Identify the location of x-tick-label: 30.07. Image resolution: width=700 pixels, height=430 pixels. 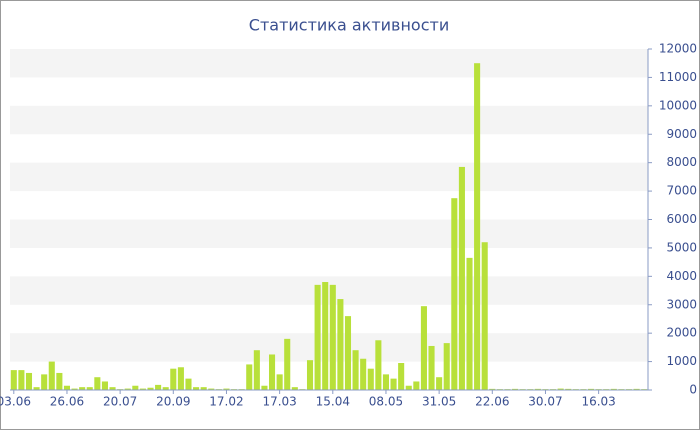
(545, 402).